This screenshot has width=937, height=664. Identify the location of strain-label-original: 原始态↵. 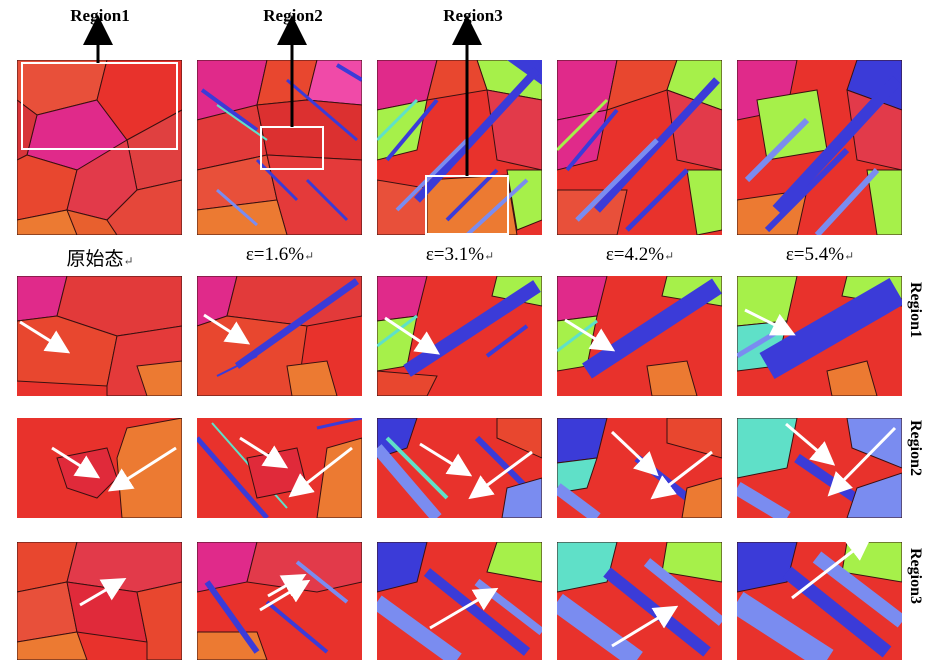
(100, 259).